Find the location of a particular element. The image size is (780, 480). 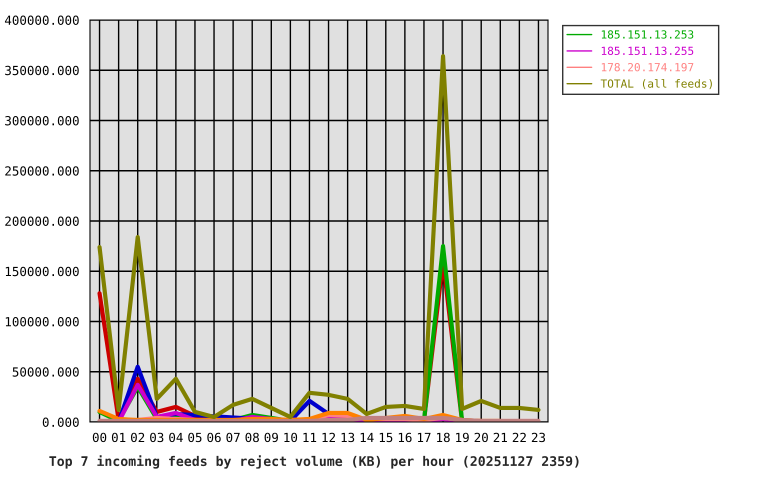

y-tick-label: 400000.000 is located at coordinates (41, 20).